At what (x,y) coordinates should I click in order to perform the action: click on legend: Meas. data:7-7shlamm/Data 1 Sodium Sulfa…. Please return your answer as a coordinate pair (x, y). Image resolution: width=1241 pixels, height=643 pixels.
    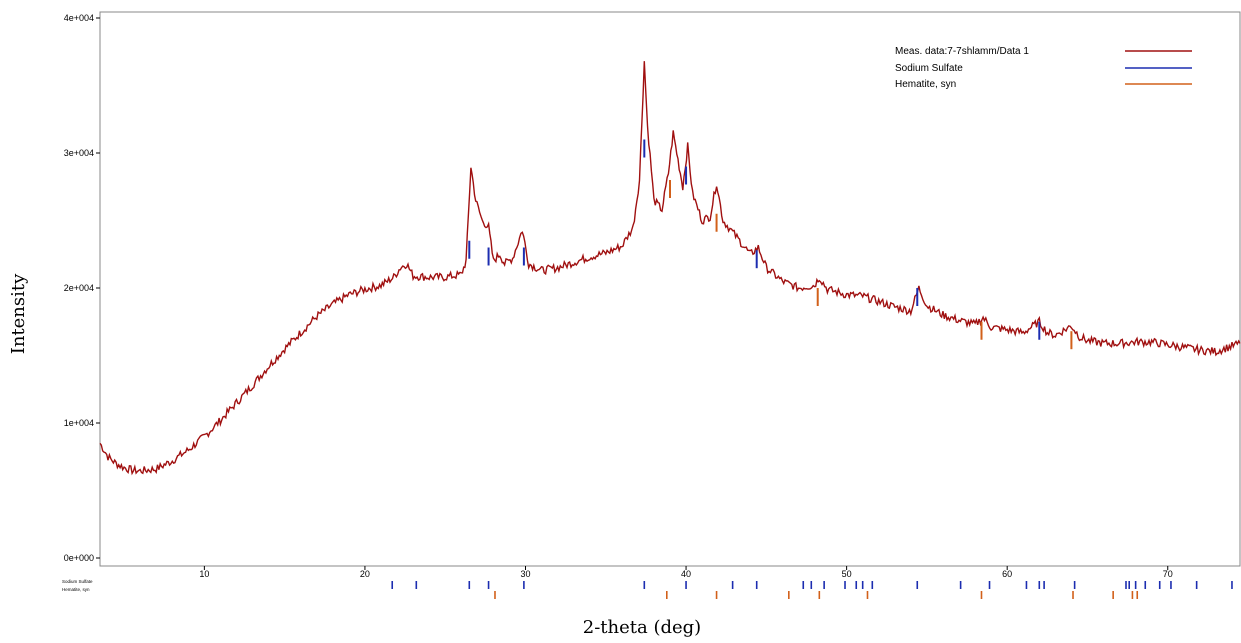
    Looking at the image, I should click on (1043, 68).